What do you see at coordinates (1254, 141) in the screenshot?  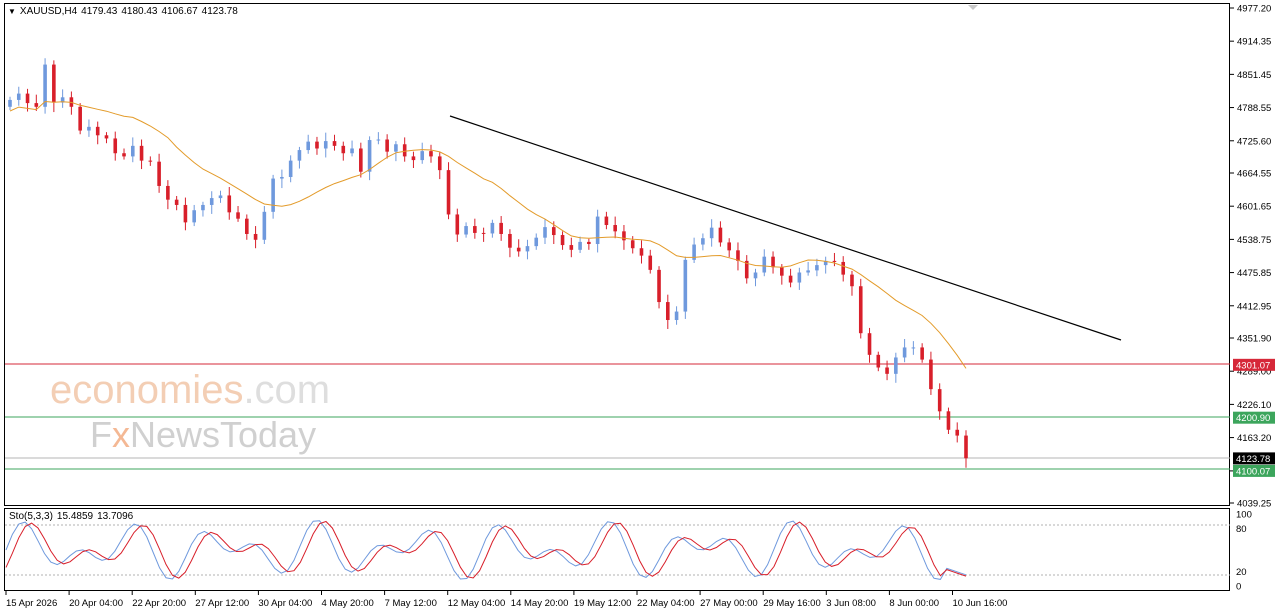 I see `price-tick-label: 4725.60` at bounding box center [1254, 141].